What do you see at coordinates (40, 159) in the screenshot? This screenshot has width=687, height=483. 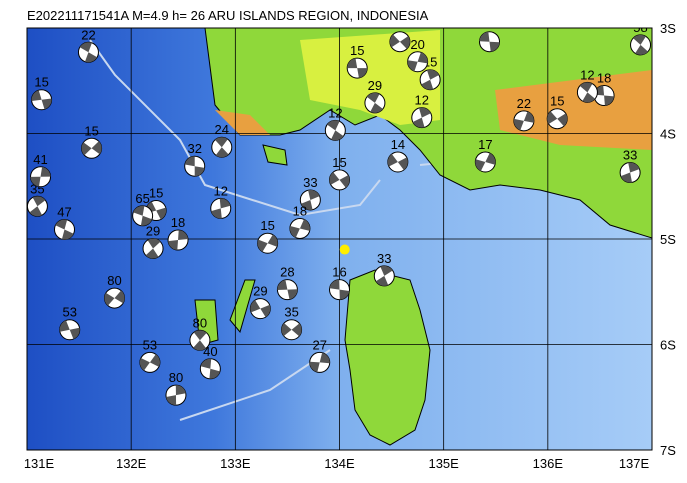 I see `depth-label: 41` at bounding box center [40, 159].